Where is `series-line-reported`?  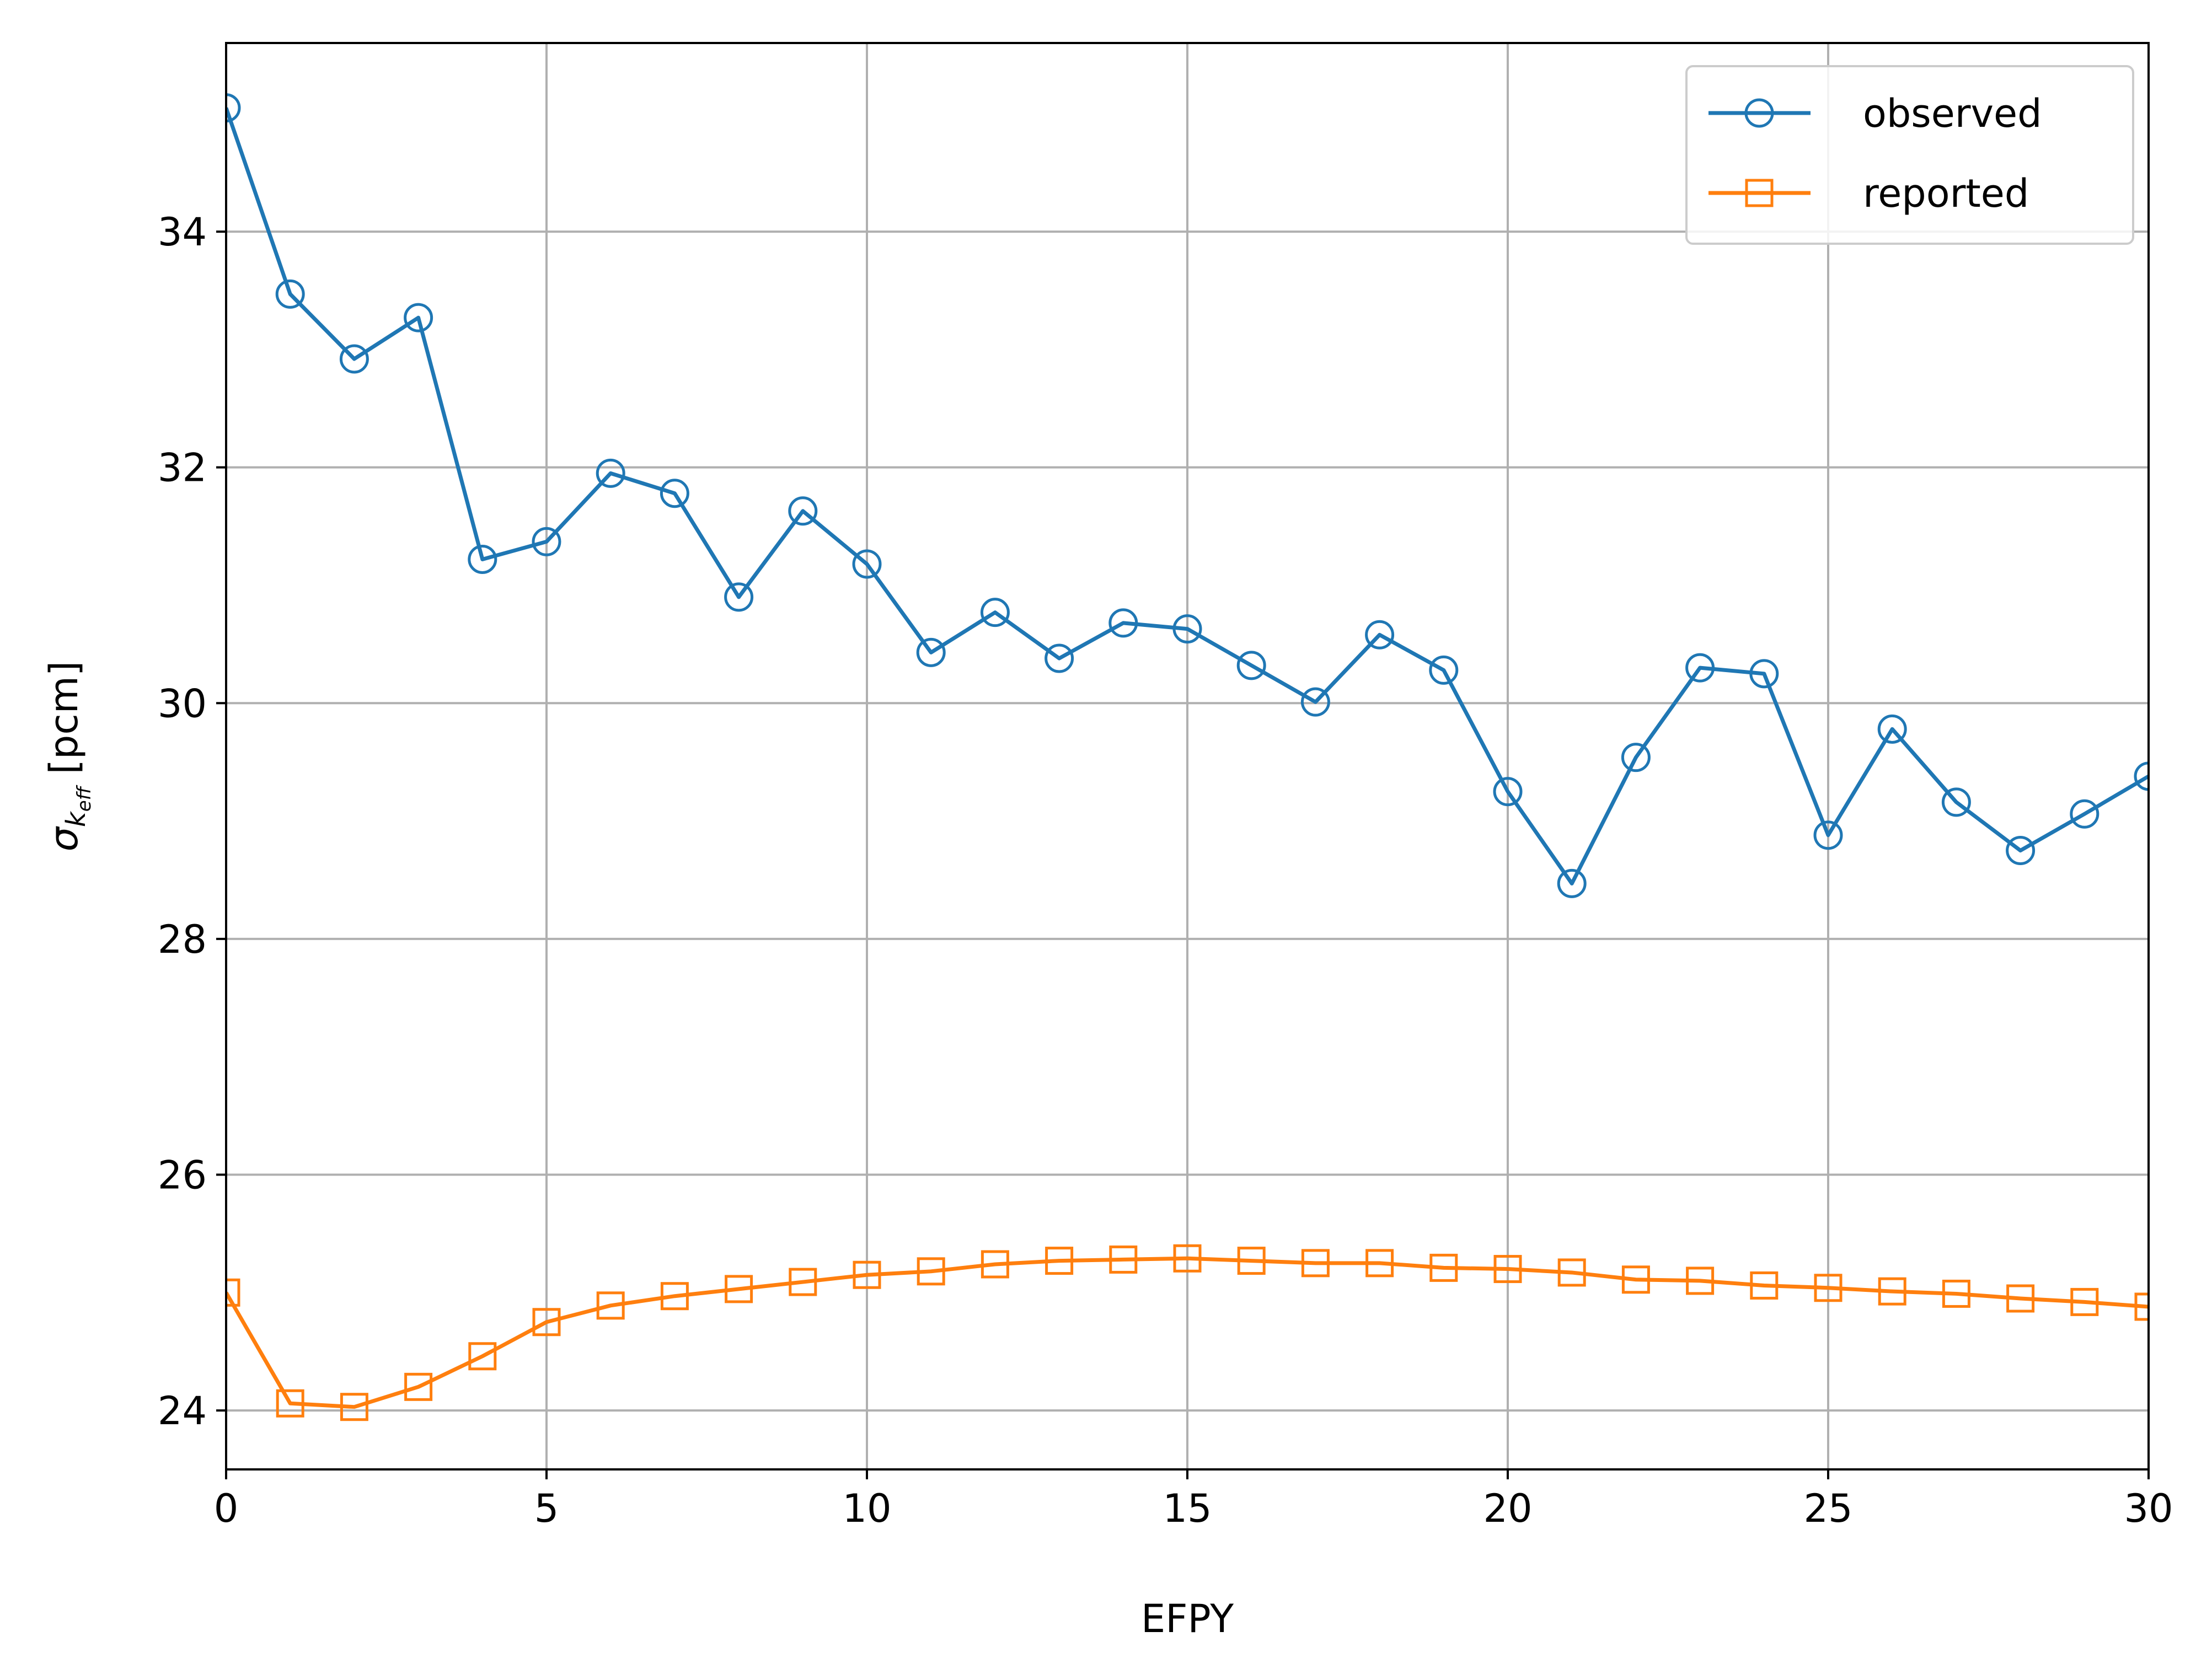 series-line-reported is located at coordinates (1187, 1332).